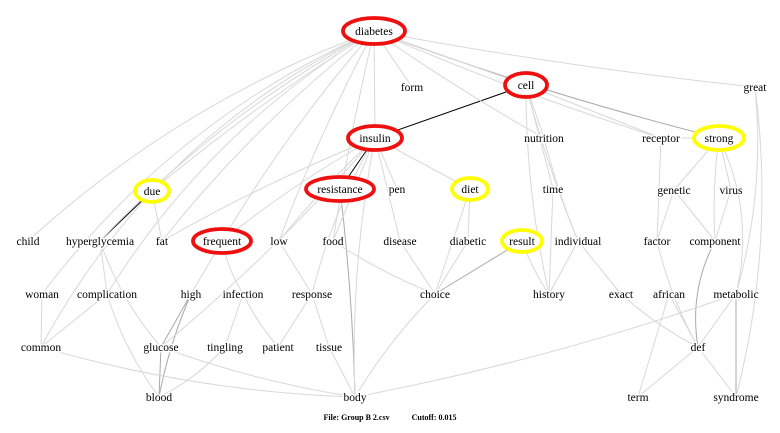 The height and width of the screenshot is (433, 780). Describe the element at coordinates (599, 267) in the screenshot. I see `edge-individual-exact` at that location.